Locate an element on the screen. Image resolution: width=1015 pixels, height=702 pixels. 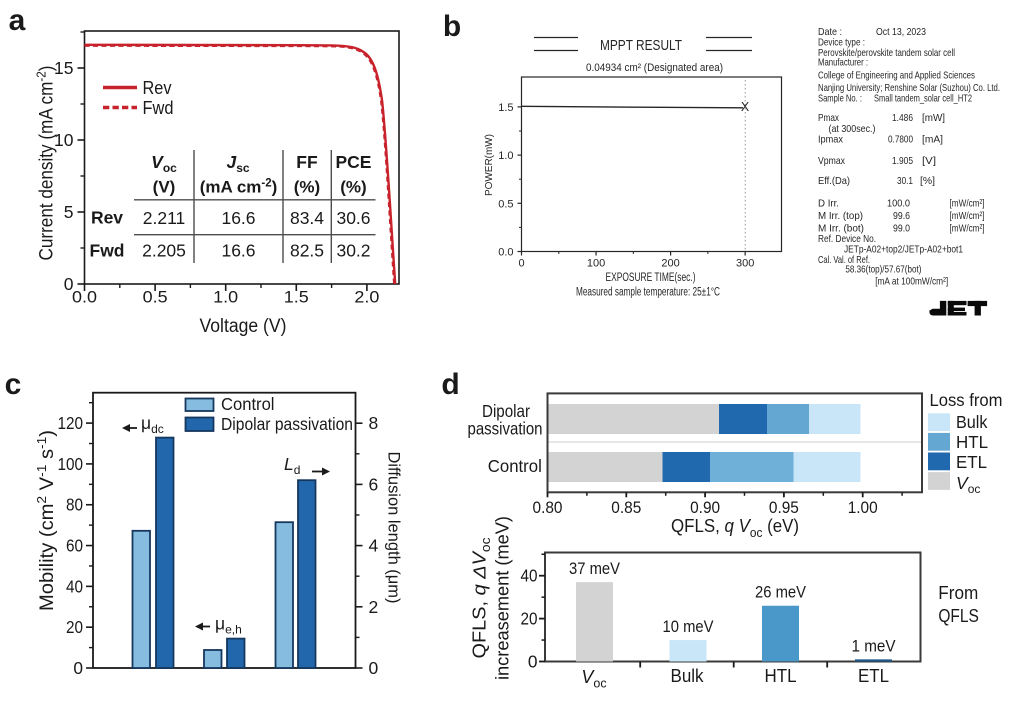
svg-text: 0.80 is located at coordinates (548, 508).